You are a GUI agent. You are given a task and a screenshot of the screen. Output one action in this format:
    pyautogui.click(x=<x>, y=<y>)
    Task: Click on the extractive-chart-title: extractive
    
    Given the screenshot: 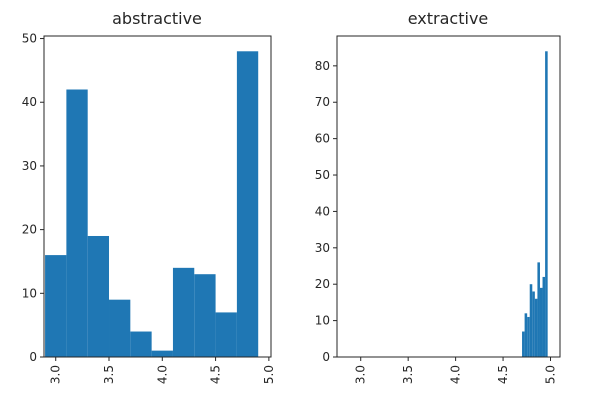 What is the action you would take?
    pyautogui.click(x=448, y=18)
    